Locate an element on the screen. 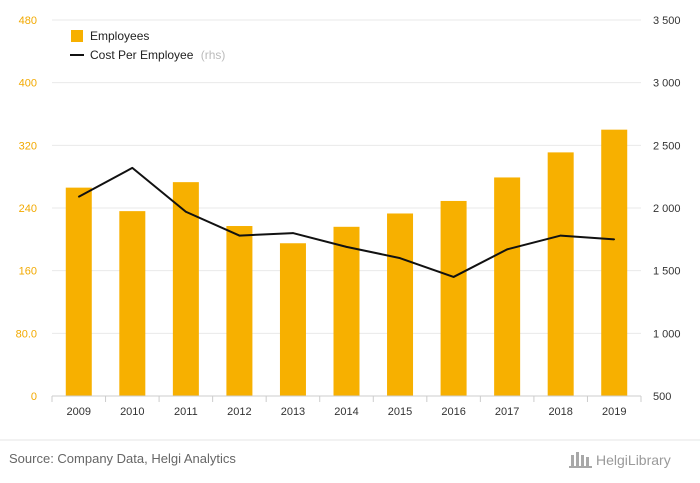 The height and width of the screenshot is (483, 700). y-left-tick-label: 320 is located at coordinates (28, 146).